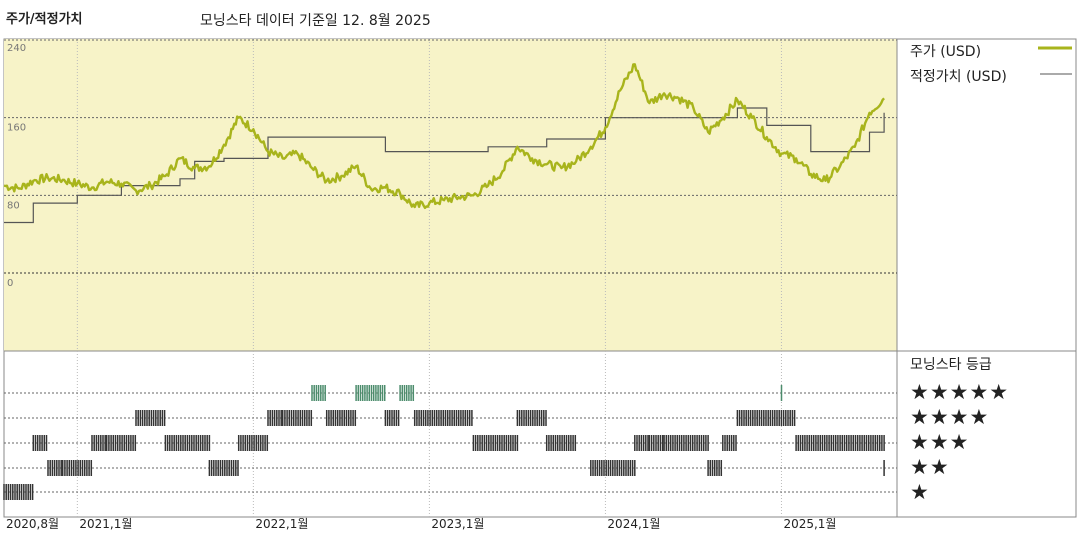  Describe the element at coordinates (950, 417) in the screenshot. I see `rating-4-stars: ★★★★` at that location.